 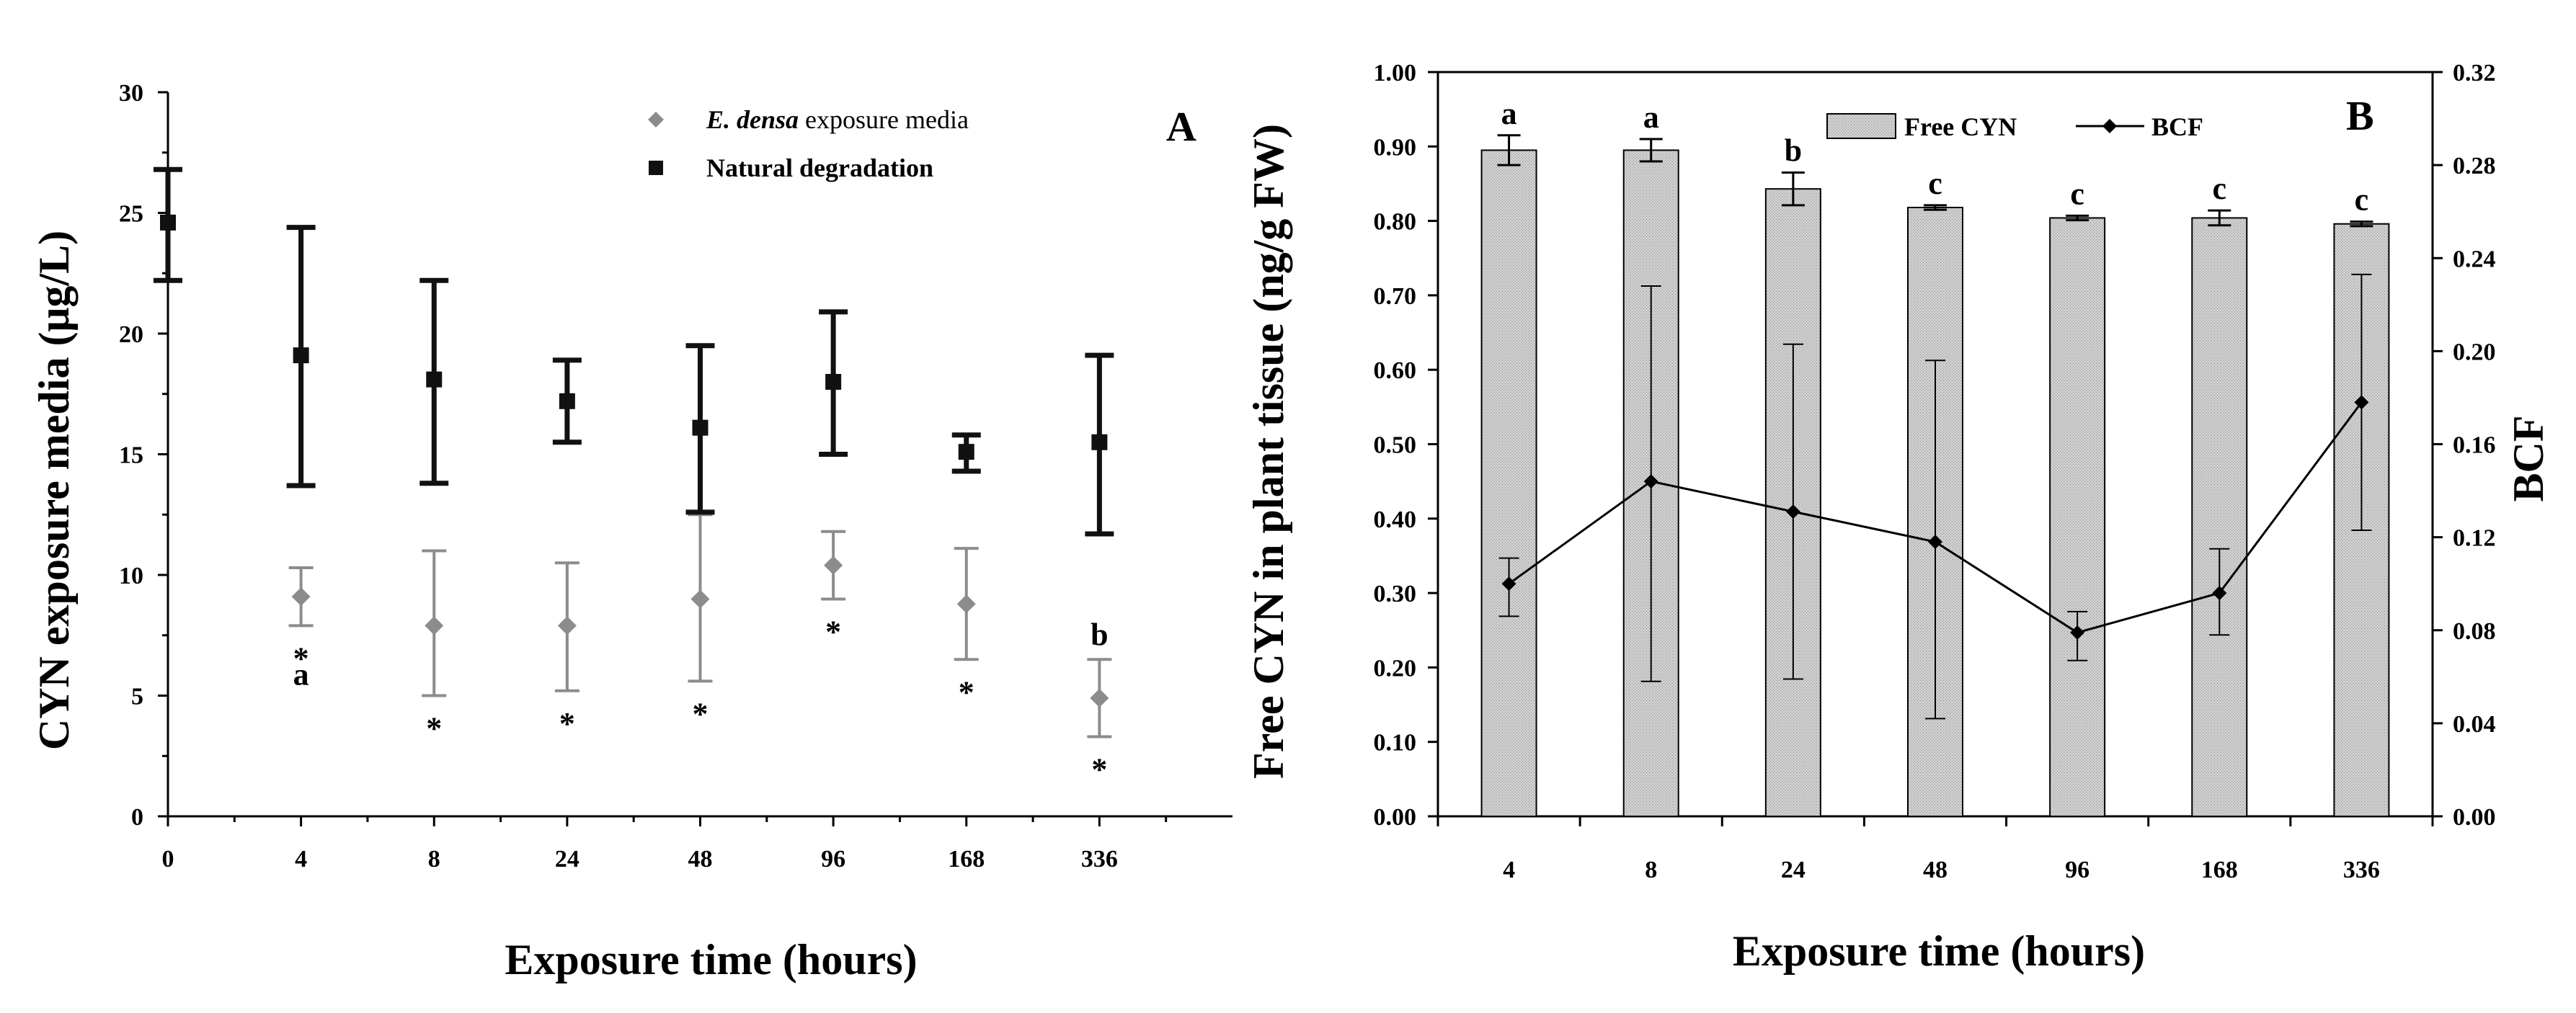 I want to click on y2-axis-label: BCF, so click(x=2528, y=459).